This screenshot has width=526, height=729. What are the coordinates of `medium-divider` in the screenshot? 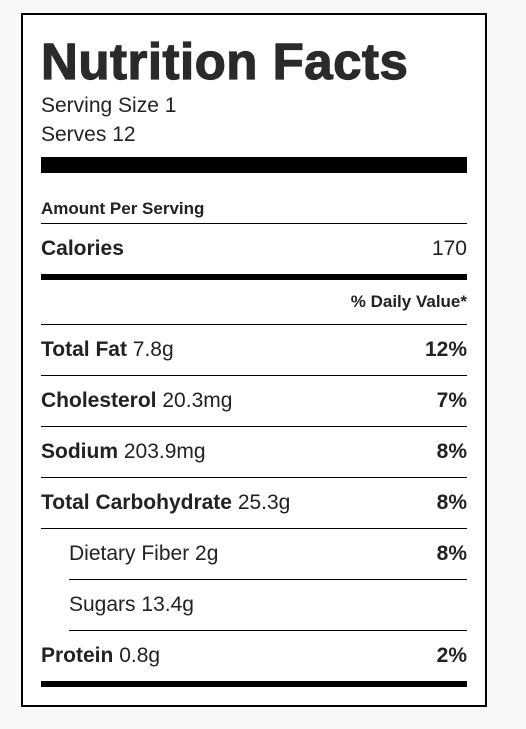 It's located at (254, 277).